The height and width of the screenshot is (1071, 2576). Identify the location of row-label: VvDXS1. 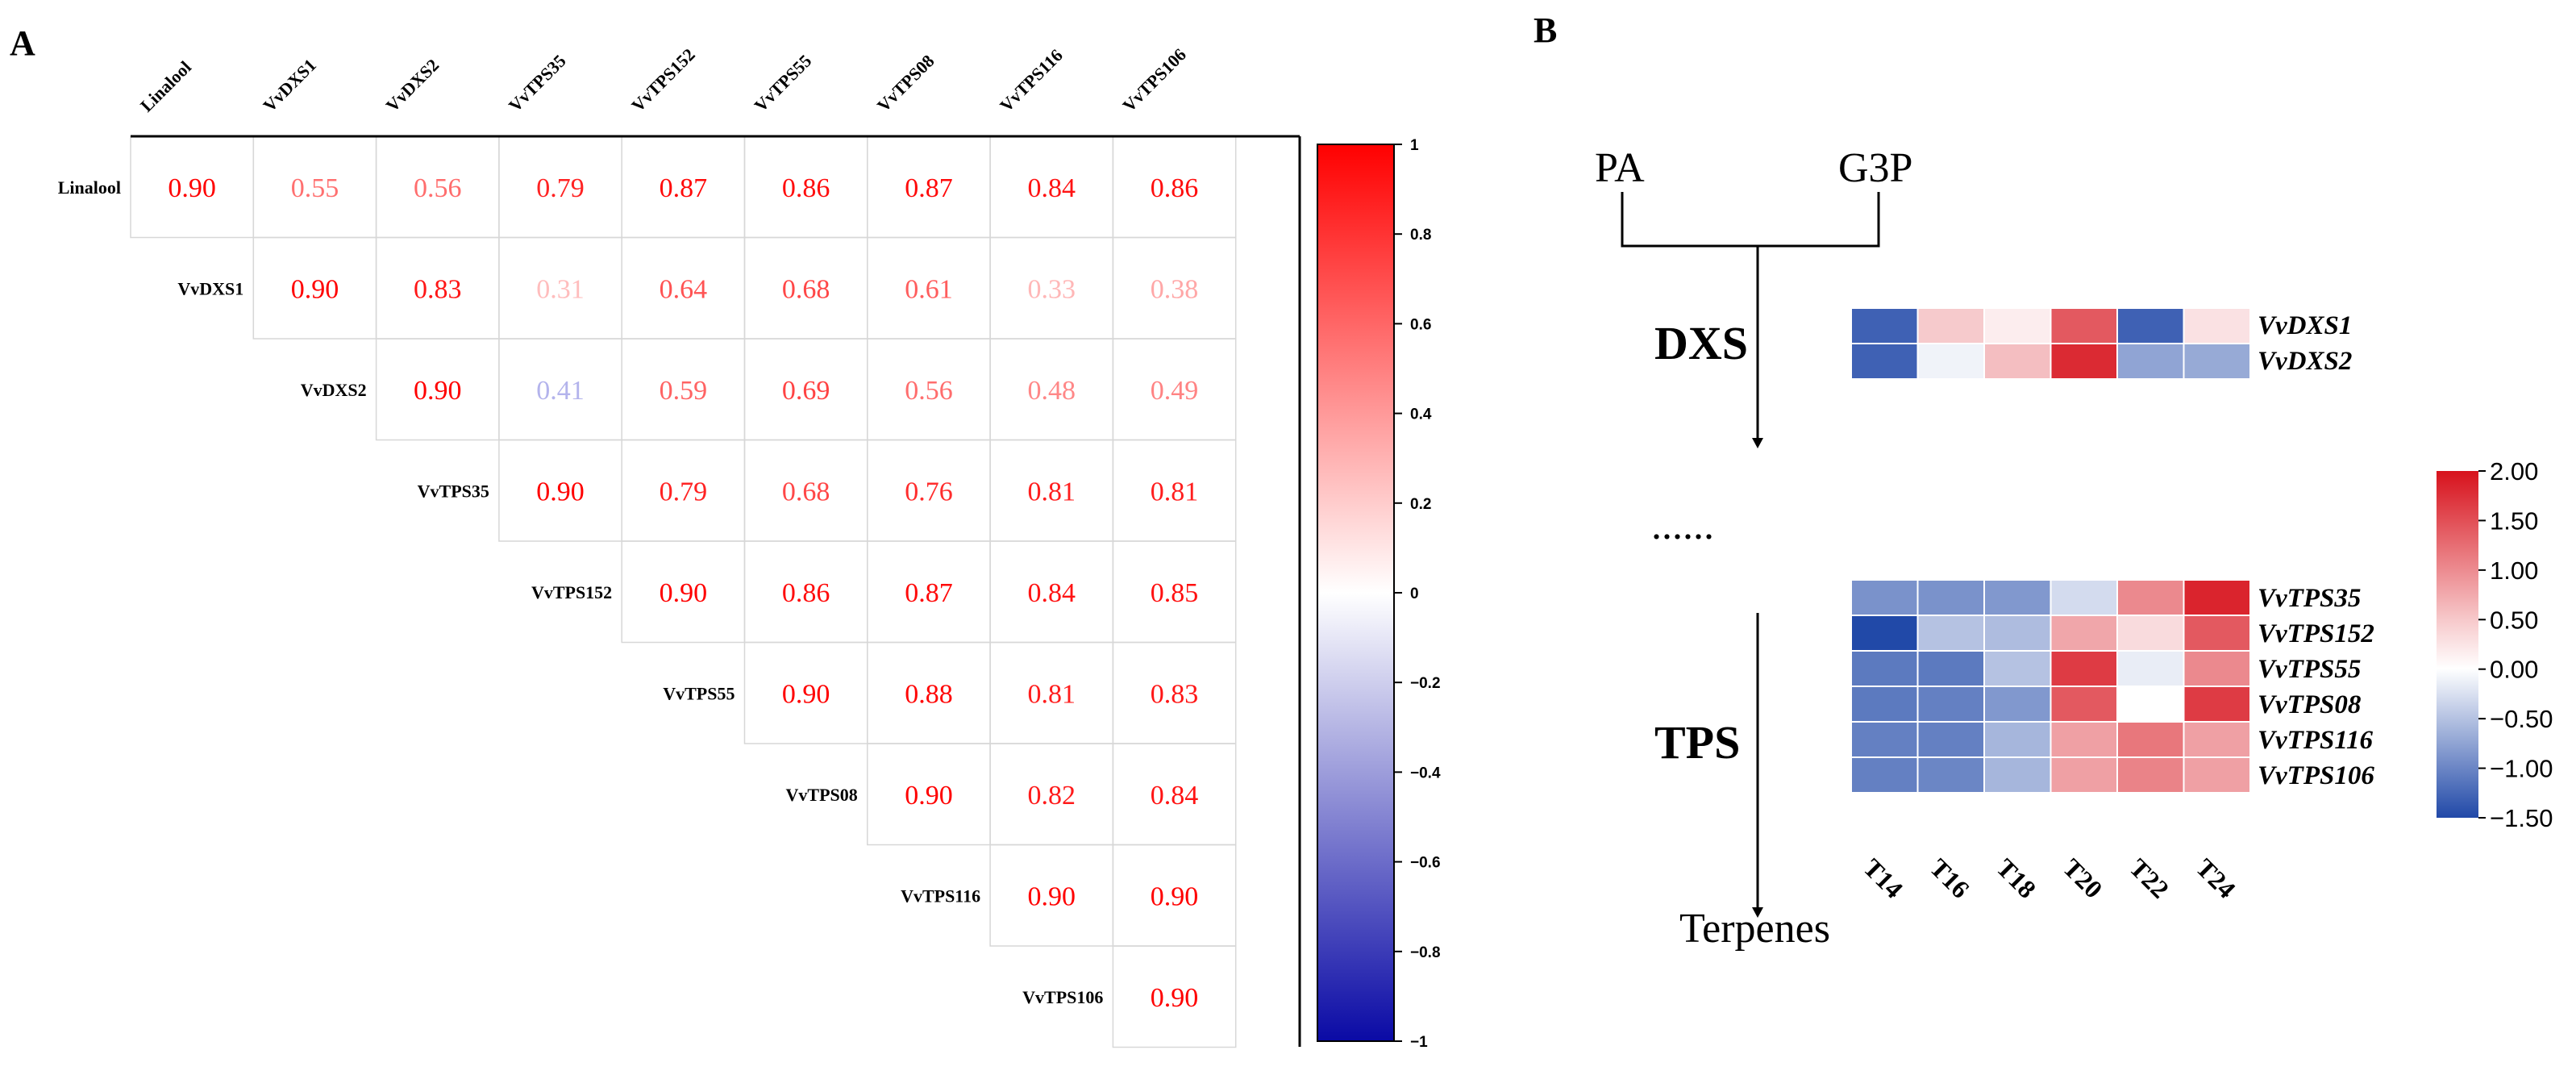
(210, 288).